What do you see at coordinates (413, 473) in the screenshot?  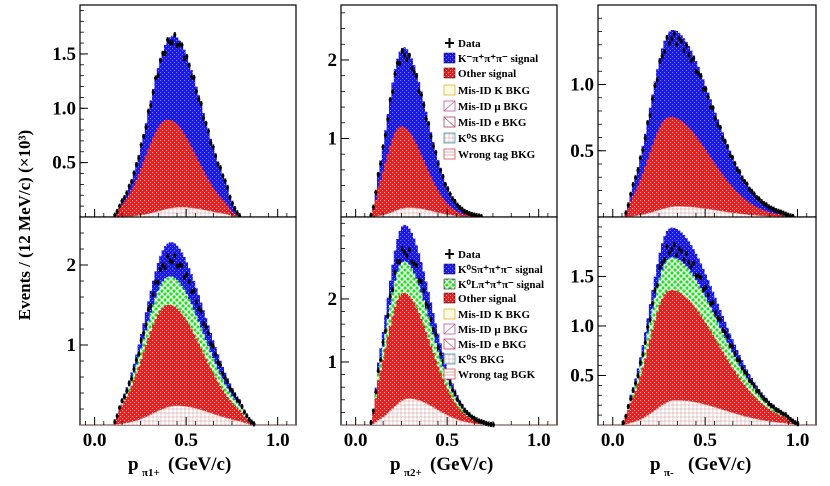 I see `x-label-subscript: π2+` at bounding box center [413, 473].